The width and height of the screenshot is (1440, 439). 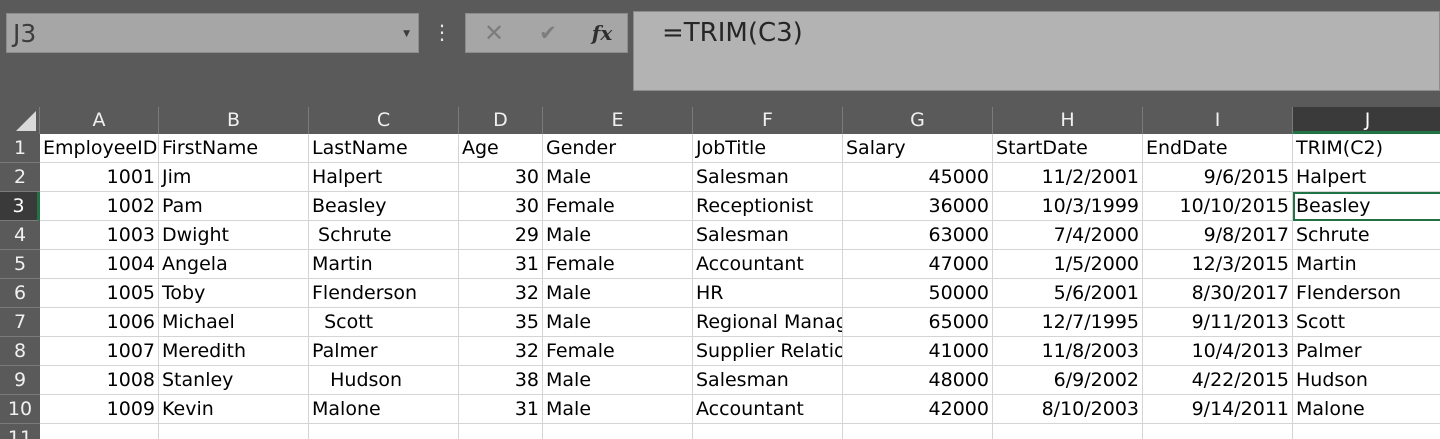 What do you see at coordinates (234, 431) in the screenshot?
I see `cell-b11` at bounding box center [234, 431].